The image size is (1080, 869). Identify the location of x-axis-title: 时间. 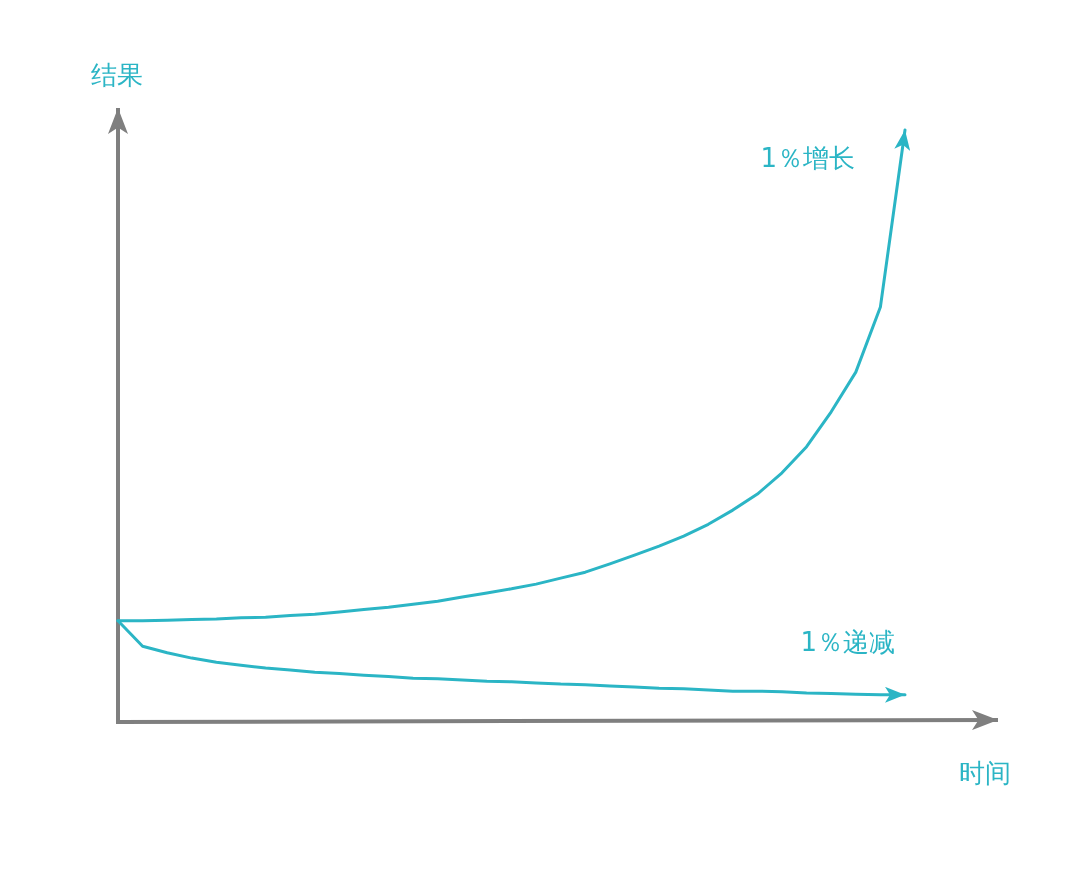
(985, 773).